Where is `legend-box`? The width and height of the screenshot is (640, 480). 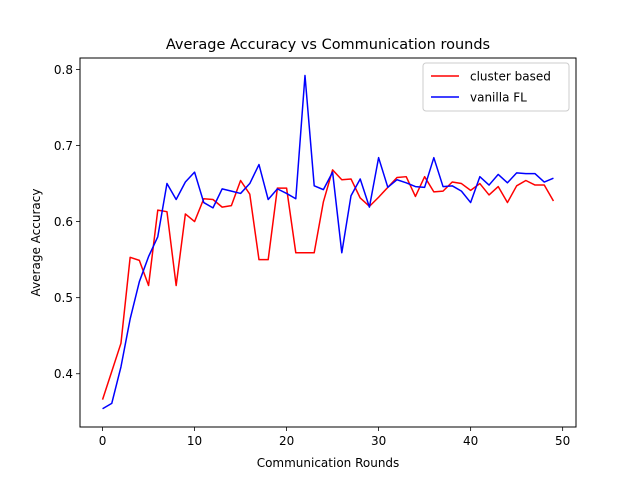
legend-box is located at coordinates (496, 87).